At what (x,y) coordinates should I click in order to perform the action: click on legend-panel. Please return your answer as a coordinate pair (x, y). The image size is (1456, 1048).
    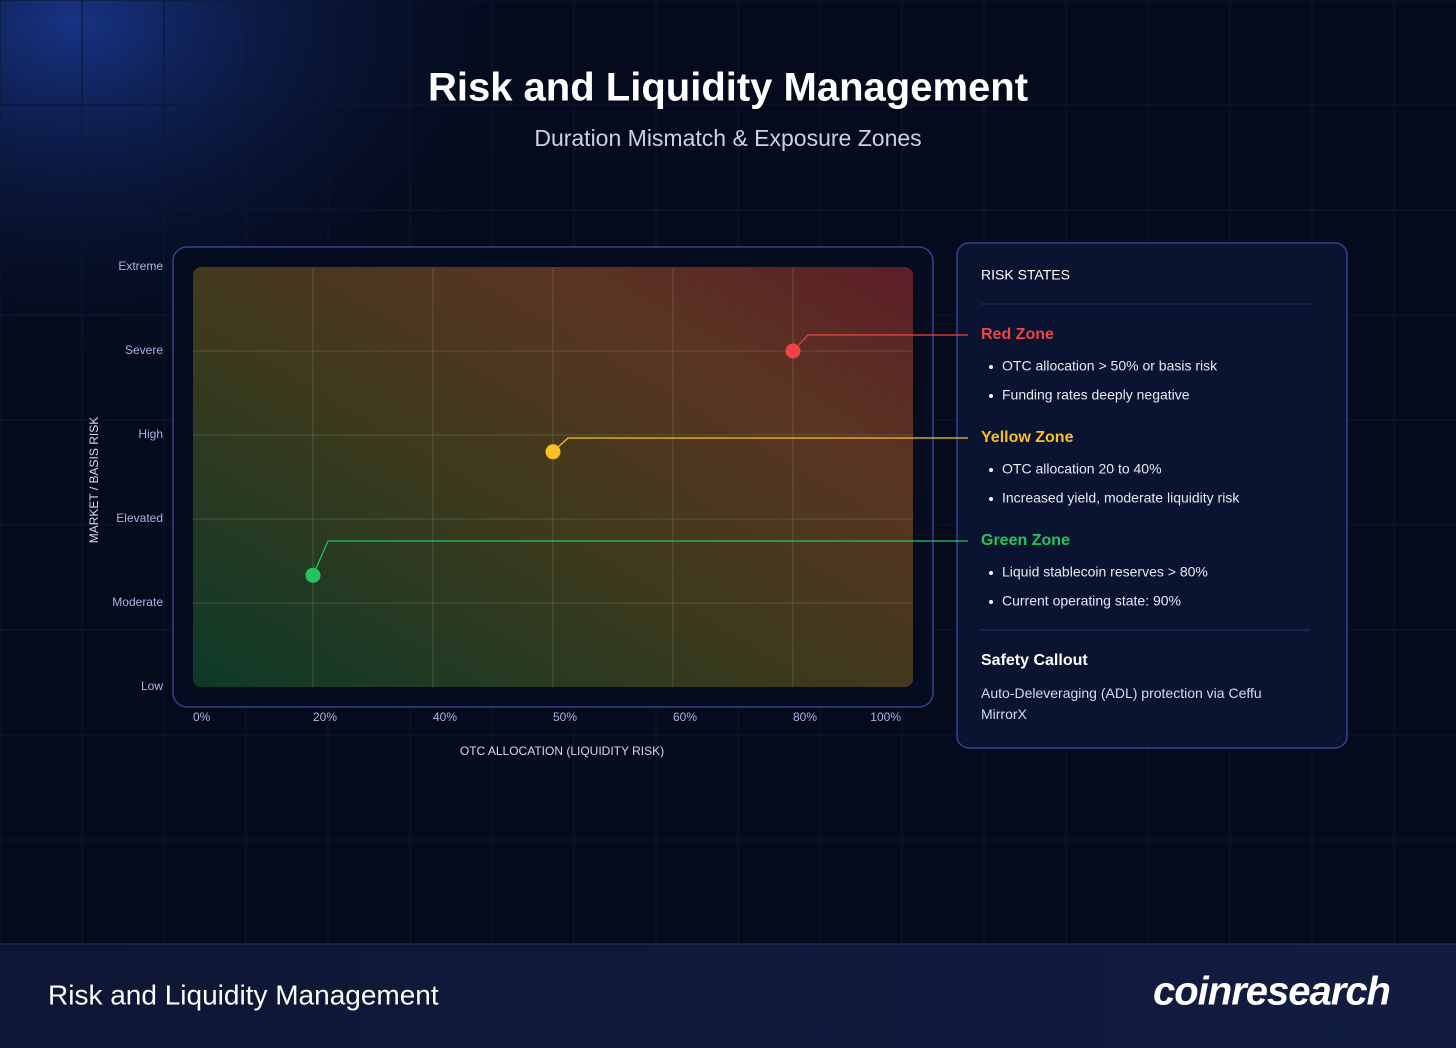
    Looking at the image, I should click on (1152, 495).